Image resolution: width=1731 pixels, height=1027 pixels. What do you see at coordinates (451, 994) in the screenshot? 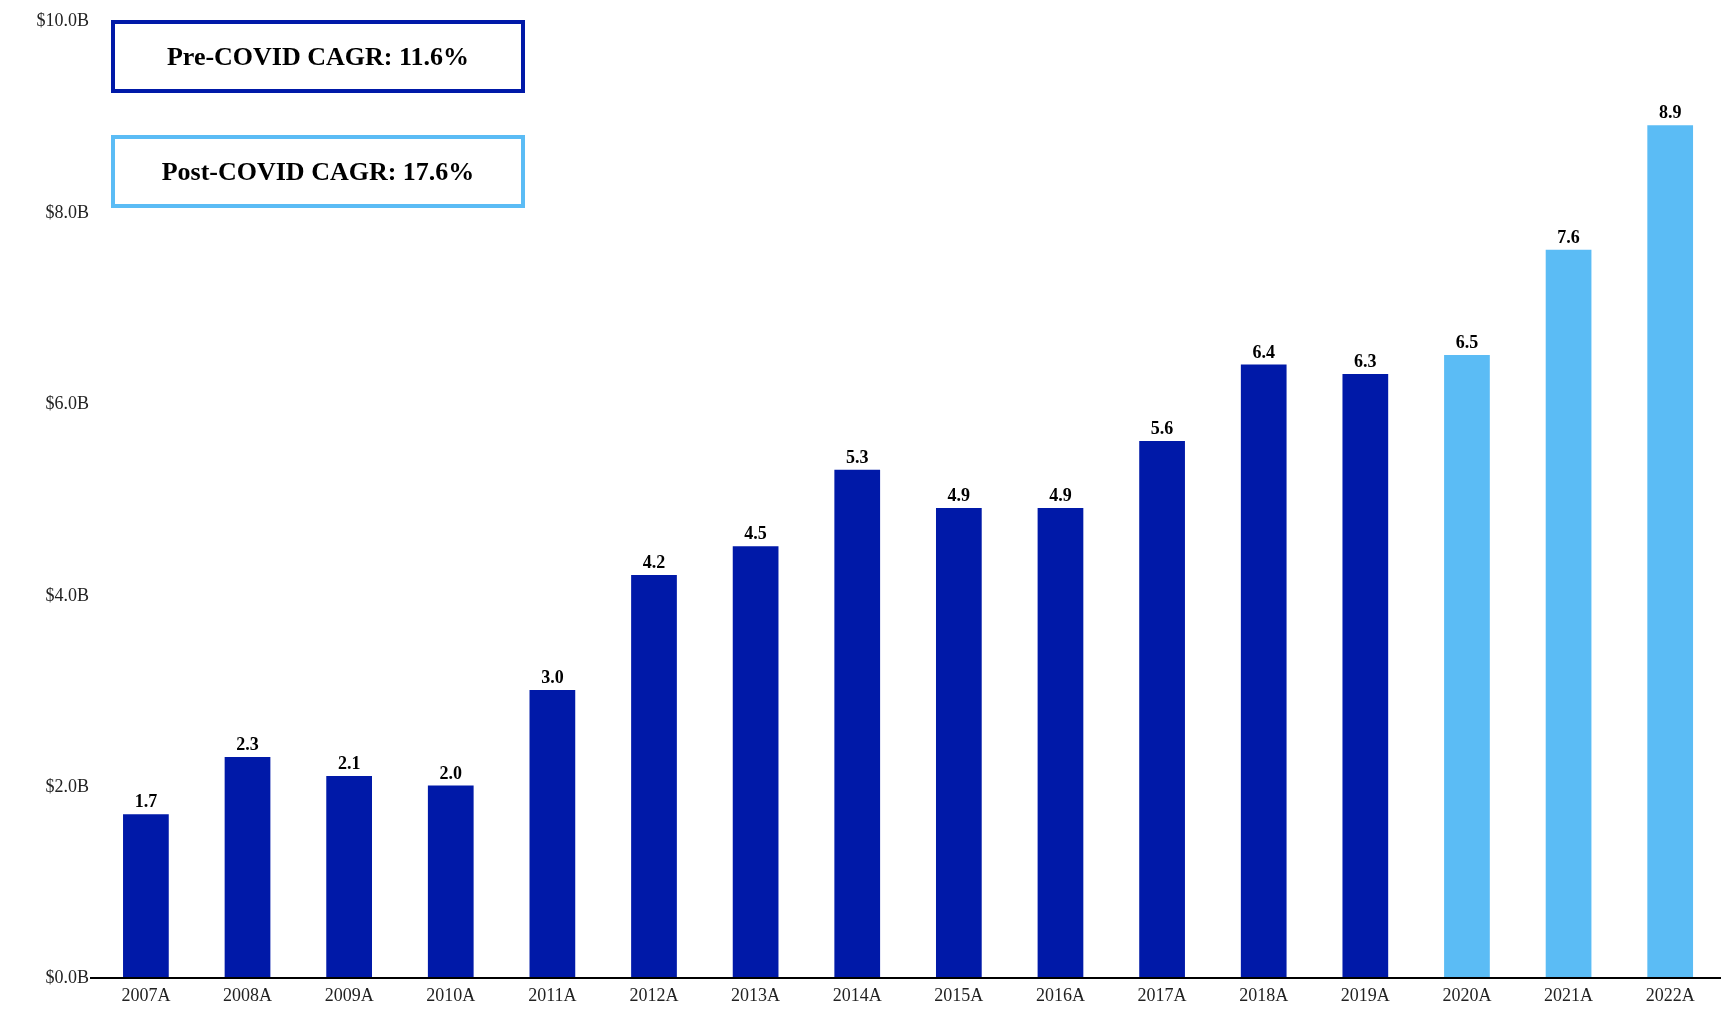
I see `x-tick-label: 2010A` at bounding box center [451, 994].